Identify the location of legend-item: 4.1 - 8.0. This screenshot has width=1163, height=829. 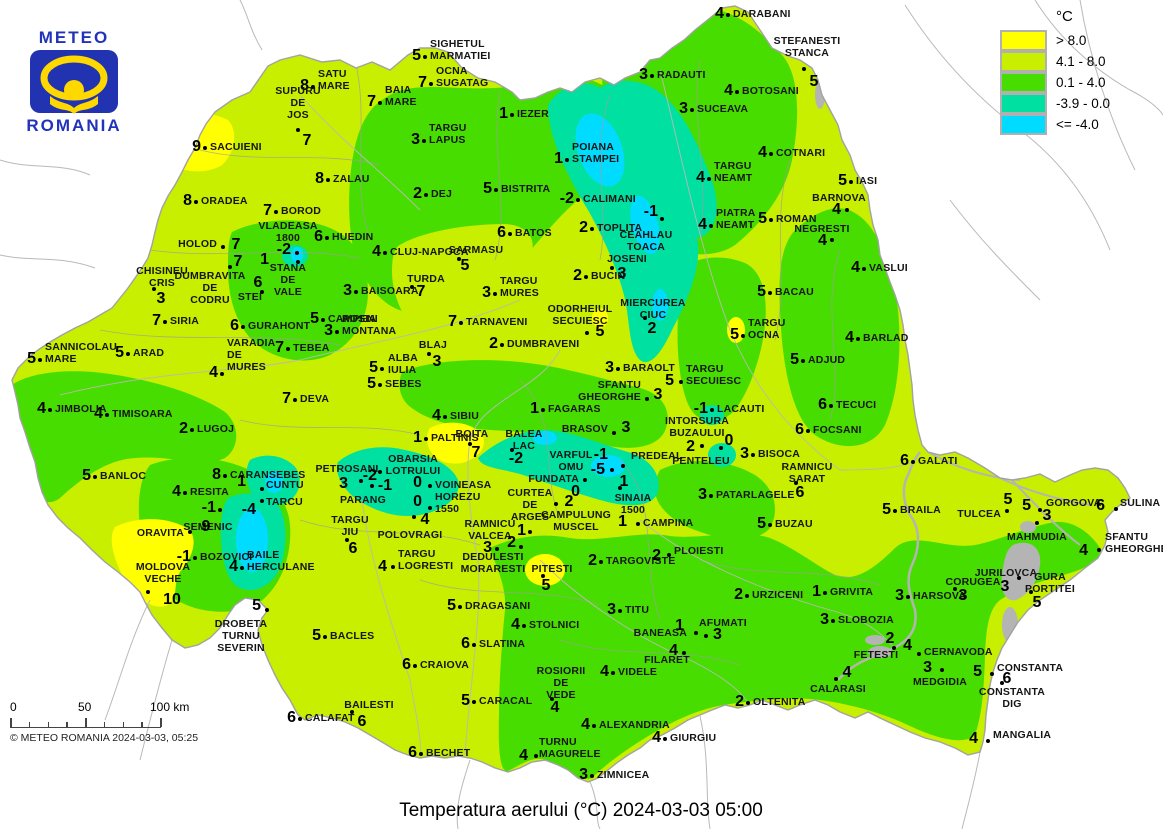
(1080, 62).